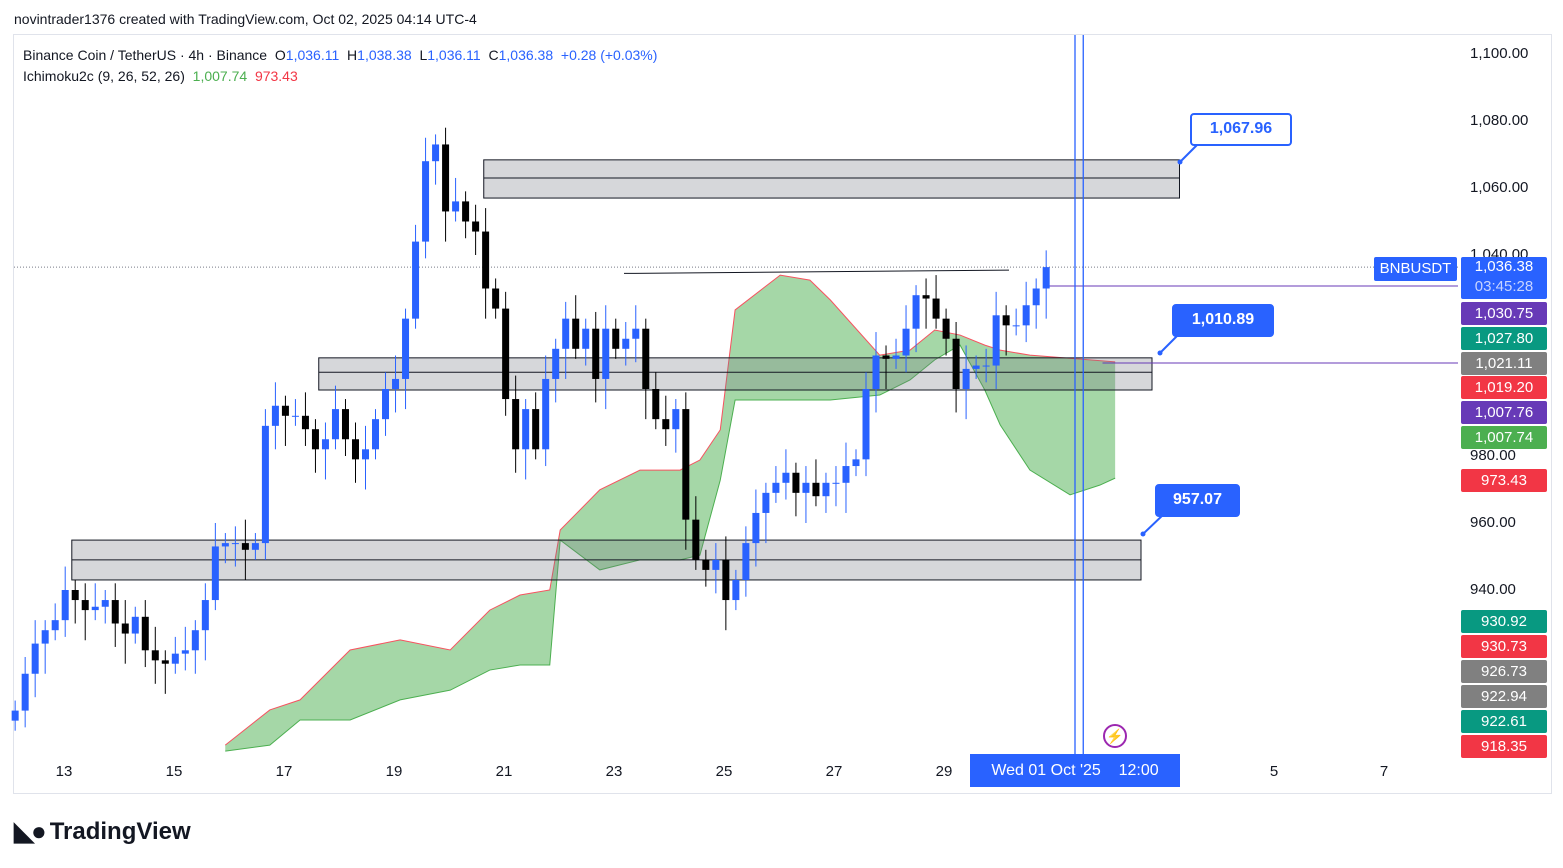 This screenshot has height=868, width=1563. Describe the element at coordinates (104, 76) in the screenshot. I see `indicator-title: Ichimoku2c (9, 26, 52, 26)` at that location.